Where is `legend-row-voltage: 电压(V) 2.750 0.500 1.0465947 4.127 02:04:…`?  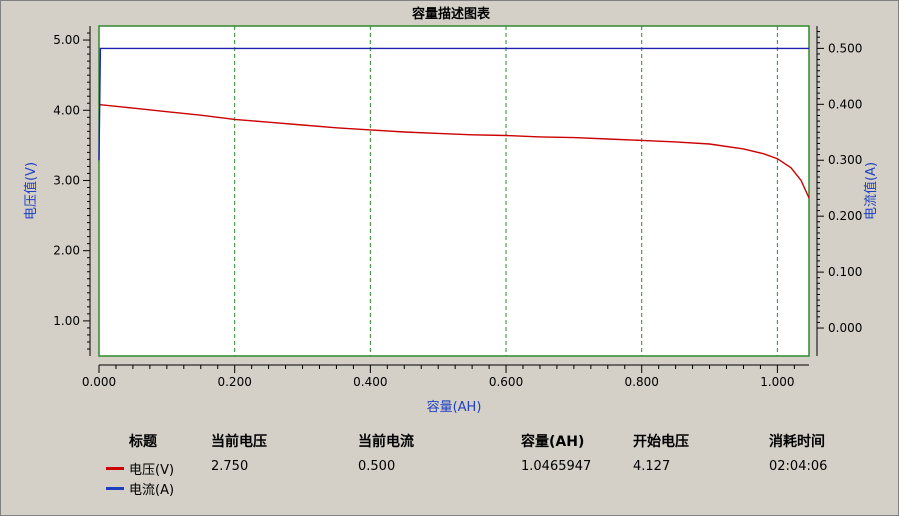 legend-row-voltage: 电压(V) 2.750 0.500 1.0465947 4.127 02:04:… is located at coordinates (481, 469).